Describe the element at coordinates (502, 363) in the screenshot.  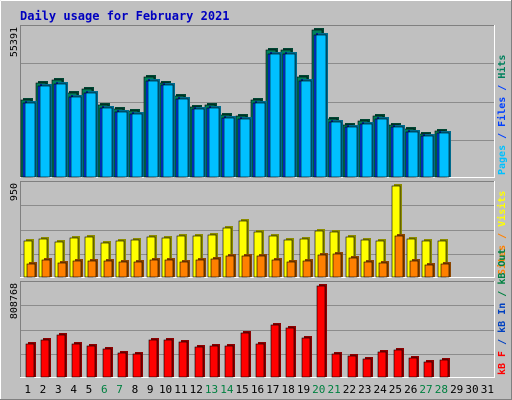
I see `legend-entry: kB F` at that location.